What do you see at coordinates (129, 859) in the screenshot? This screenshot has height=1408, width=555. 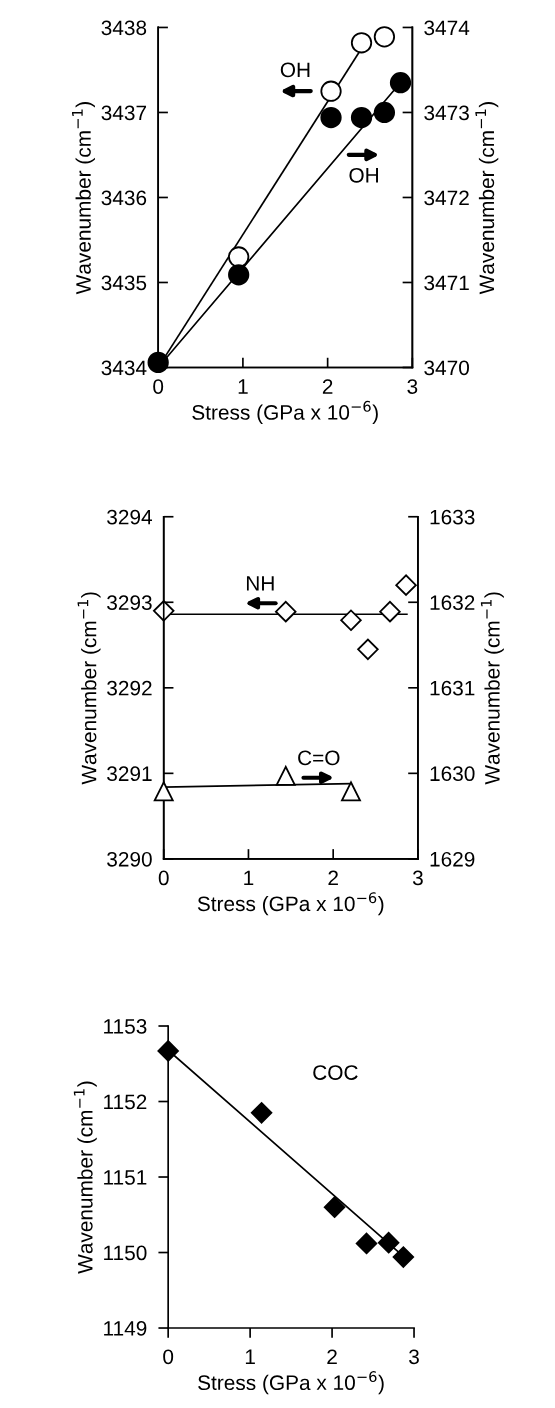 I see `y-tick-label: 3290` at bounding box center [129, 859].